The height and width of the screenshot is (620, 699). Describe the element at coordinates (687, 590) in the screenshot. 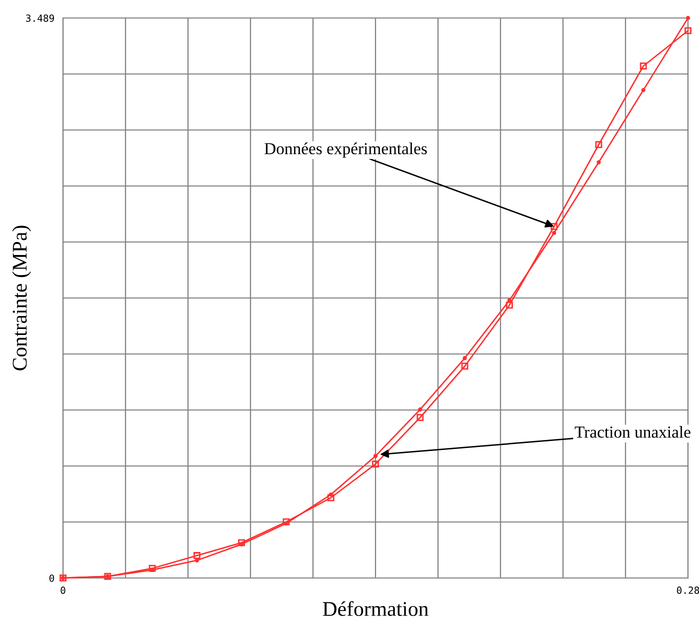

I see `x-tick-label: 0.28` at that location.